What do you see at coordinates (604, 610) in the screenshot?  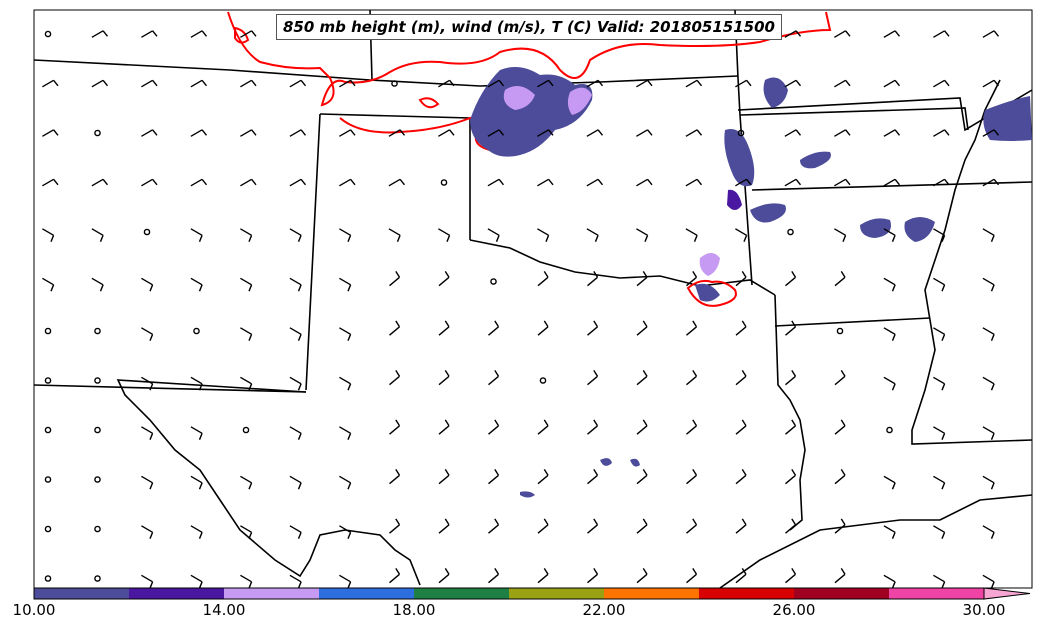 I see `colorbar-tick-label: 22.00` at bounding box center [604, 610].